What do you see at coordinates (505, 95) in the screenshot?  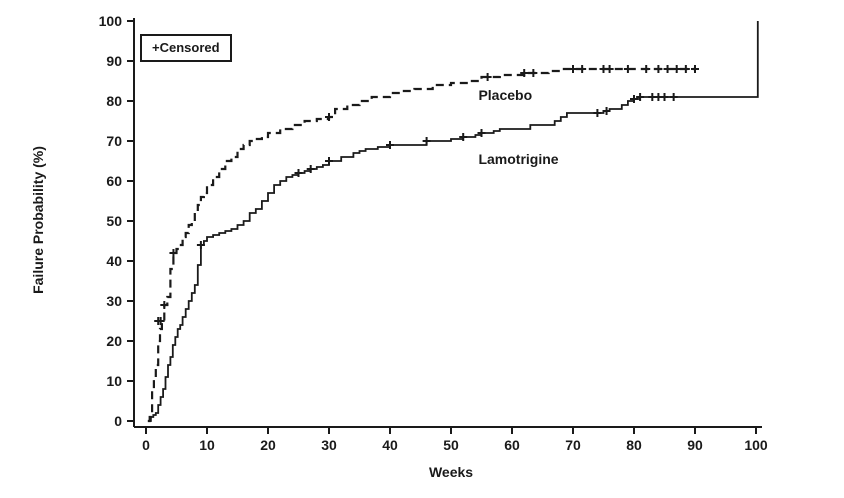 I see `series-label-placebo: Placebo` at bounding box center [505, 95].